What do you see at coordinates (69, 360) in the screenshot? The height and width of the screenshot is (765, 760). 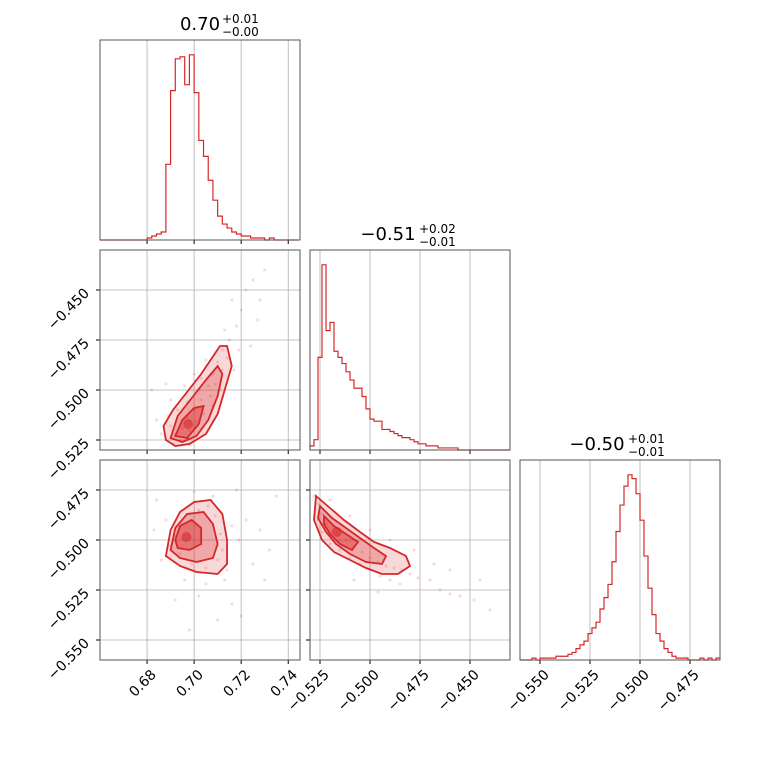 I see `pair-1-0-ytick-label-2: −0.475` at bounding box center [69, 360].